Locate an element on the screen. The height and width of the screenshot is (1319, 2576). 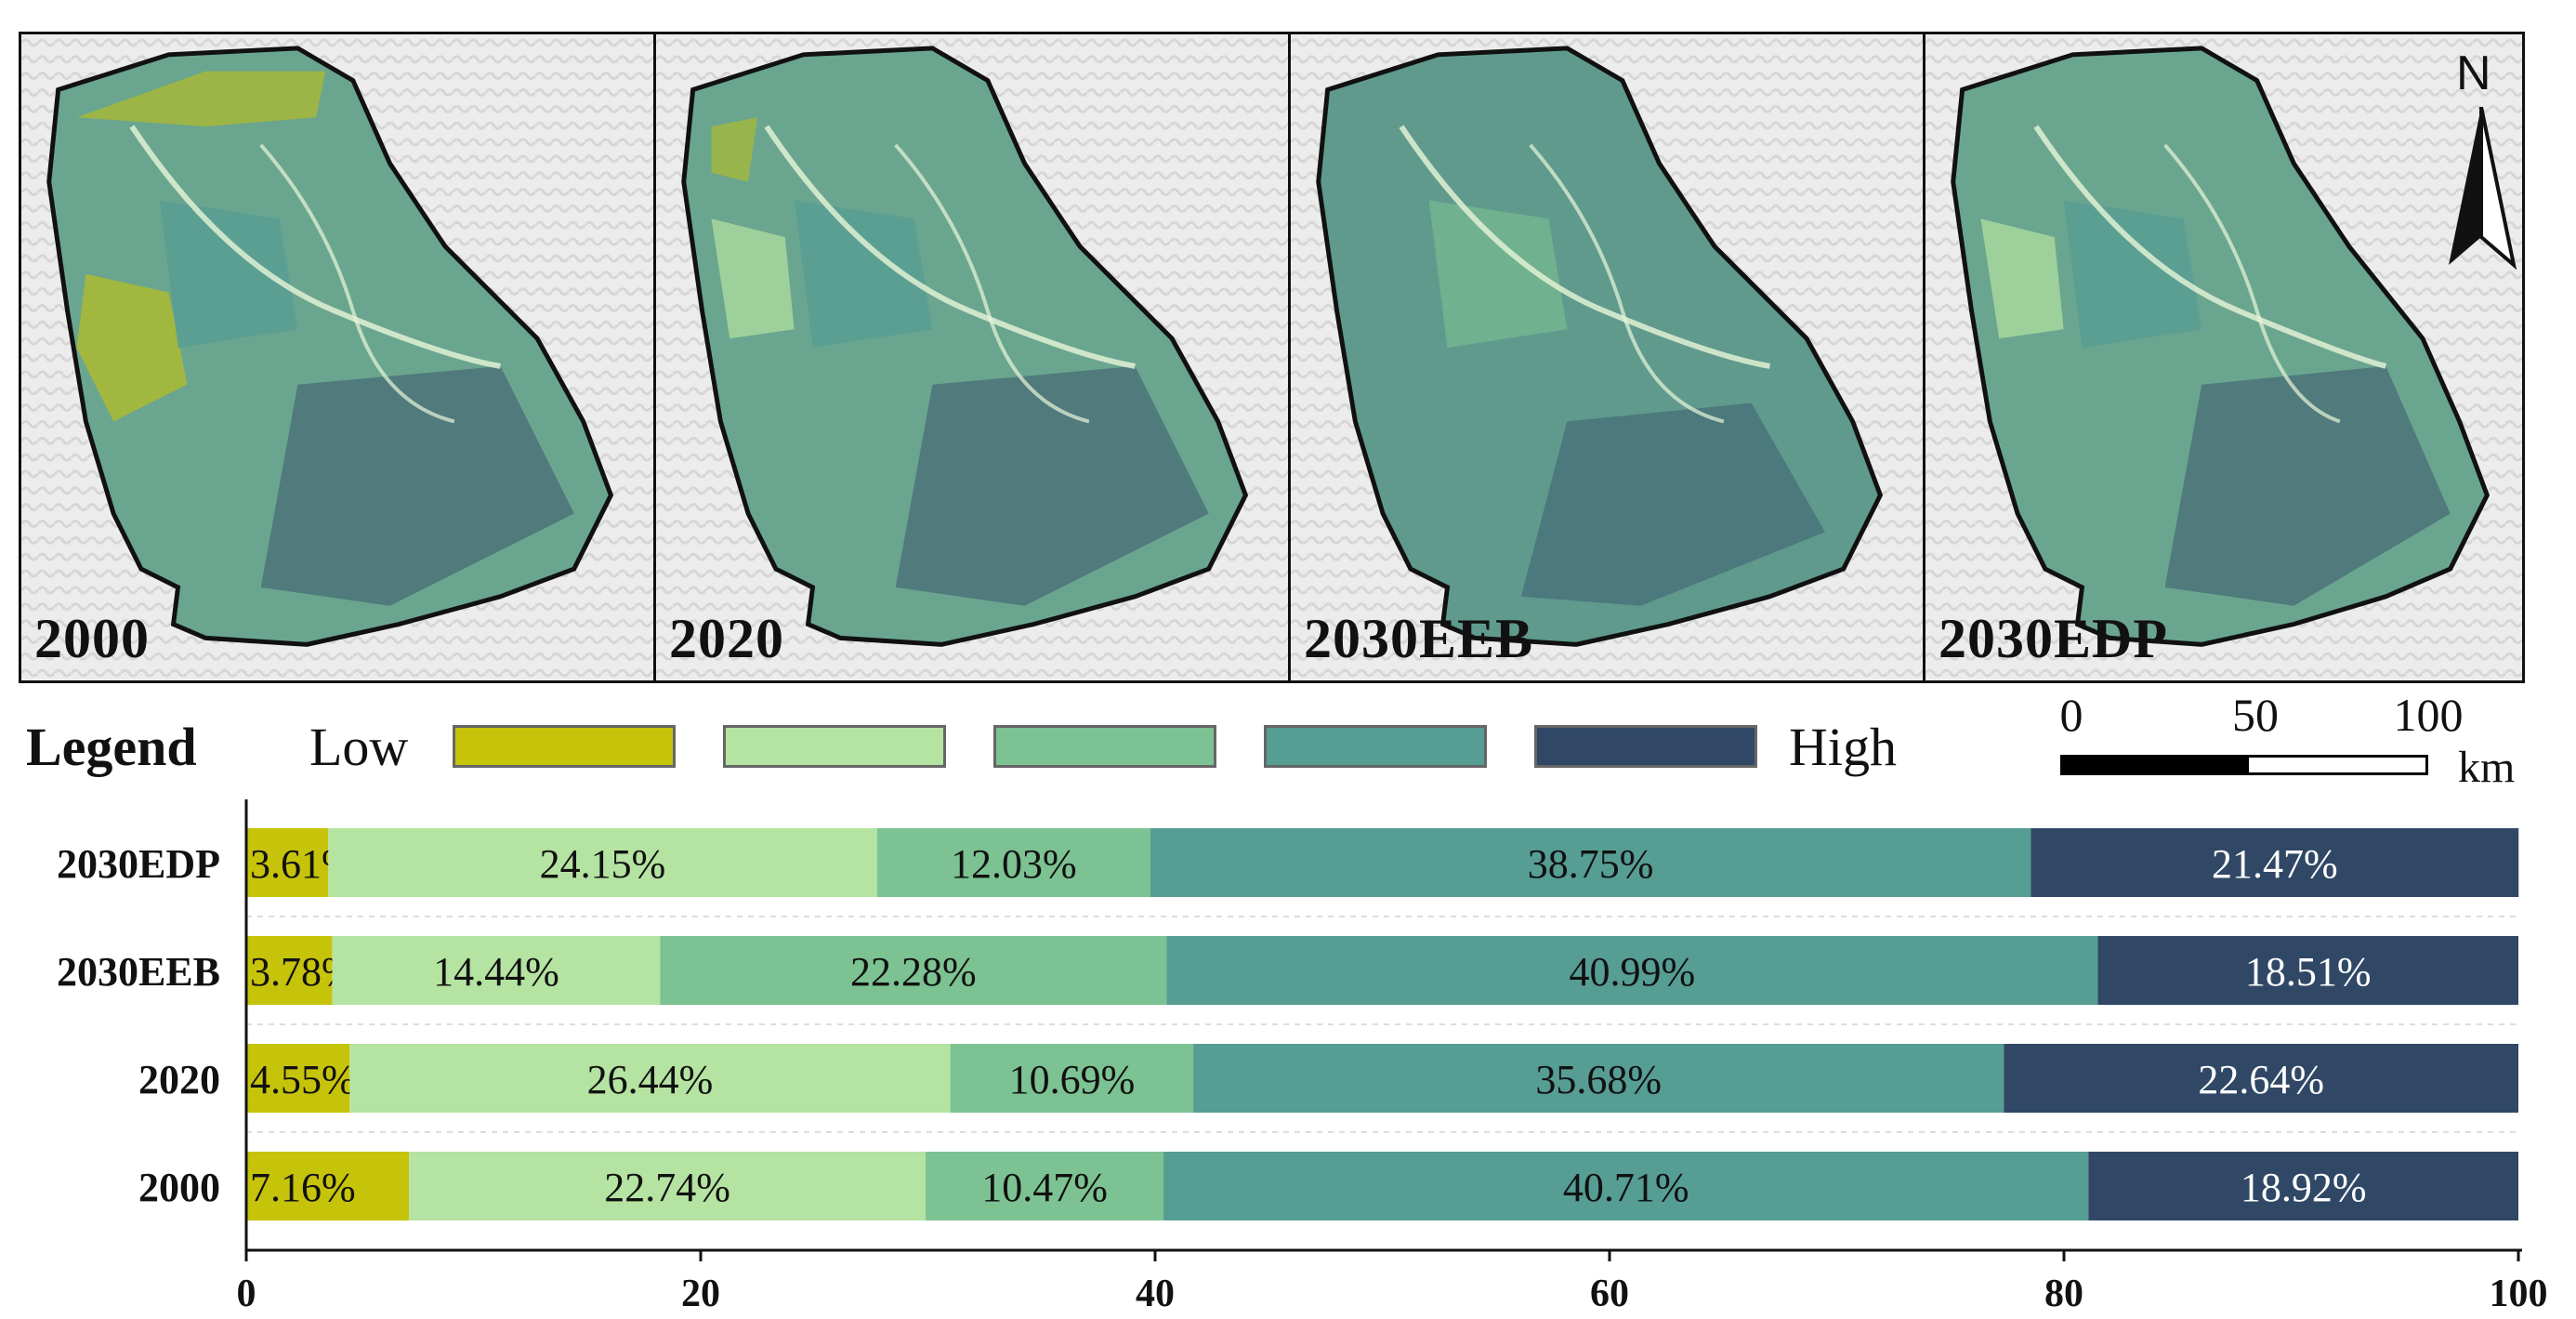
data-label: 24.15% is located at coordinates (603, 864).